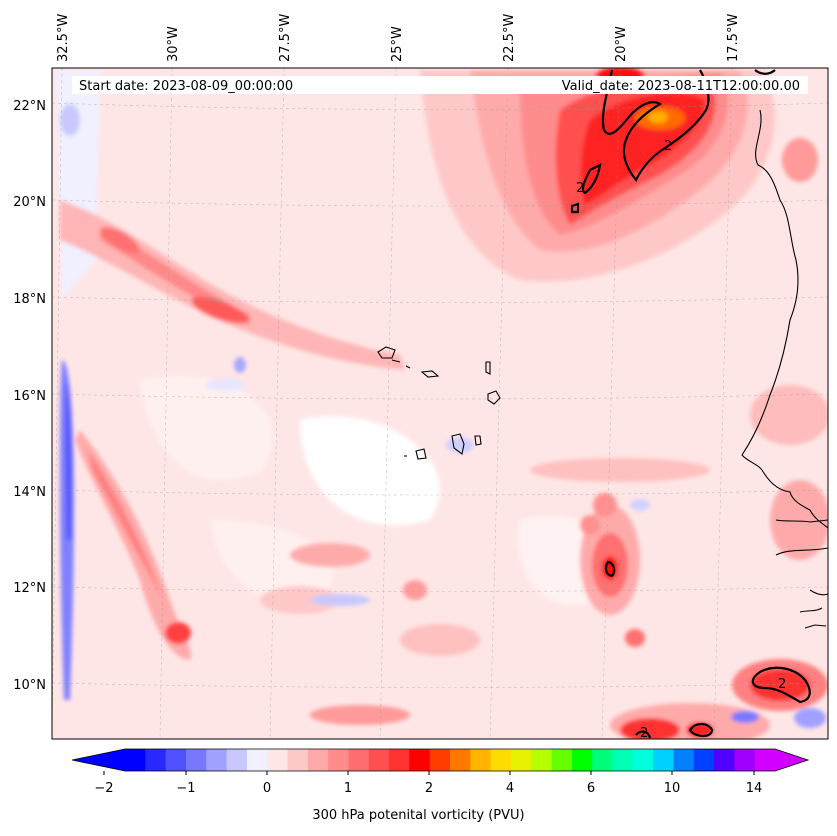 The image size is (837, 836). What do you see at coordinates (621, 44) in the screenshot?
I see `lon-label: 20°W` at bounding box center [621, 44].